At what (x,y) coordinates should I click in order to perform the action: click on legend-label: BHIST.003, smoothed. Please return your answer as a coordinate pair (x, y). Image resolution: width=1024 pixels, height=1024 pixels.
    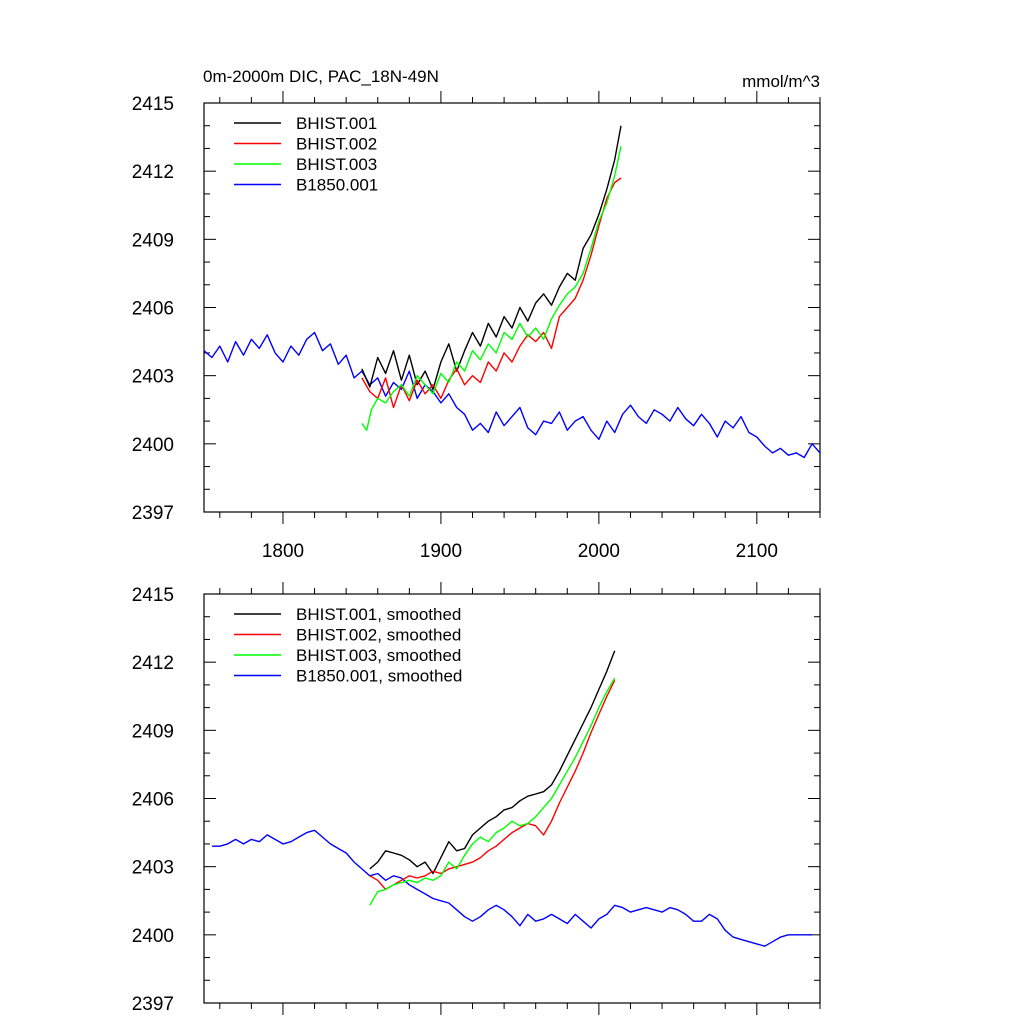
    Looking at the image, I should click on (378, 655).